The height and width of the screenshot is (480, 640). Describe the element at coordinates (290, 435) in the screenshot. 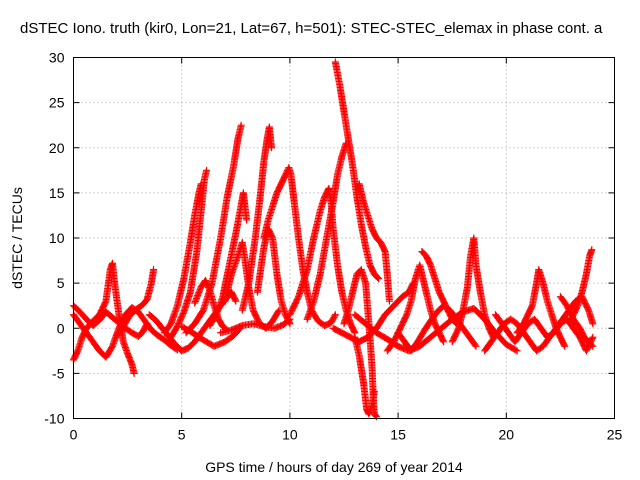

I see `x-tick-label: 10` at that location.